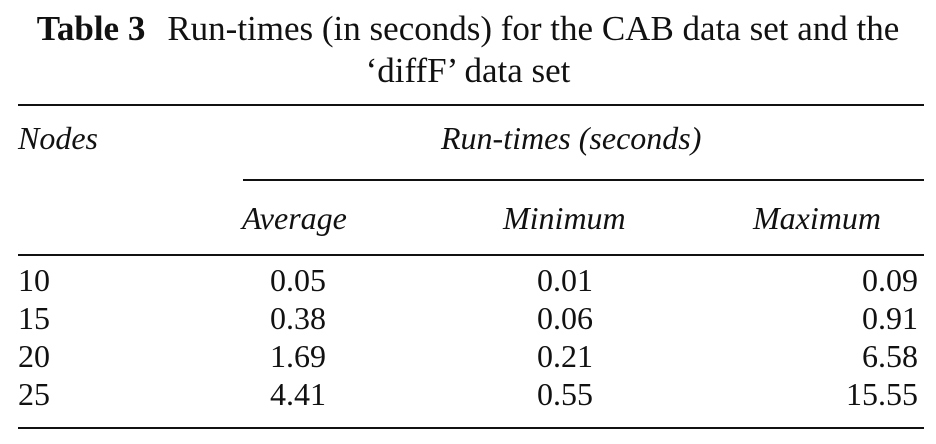  What do you see at coordinates (91, 28) in the screenshot?
I see `table-label: Table 3` at bounding box center [91, 28].